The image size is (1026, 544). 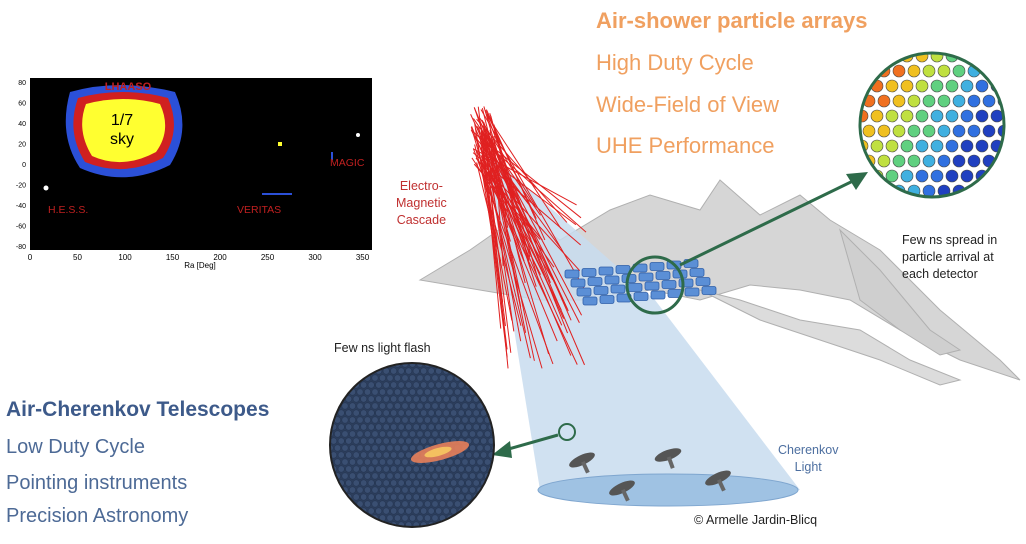 I want to click on y-tick-label: 60, so click(x=22, y=104).